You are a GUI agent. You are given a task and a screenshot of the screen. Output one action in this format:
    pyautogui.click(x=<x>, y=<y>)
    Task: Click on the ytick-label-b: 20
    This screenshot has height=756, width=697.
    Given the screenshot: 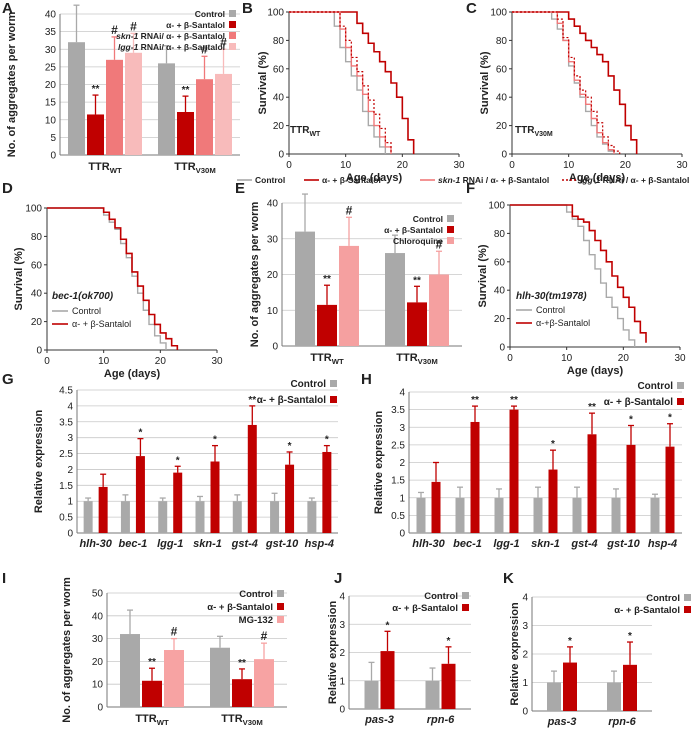 What is the action you would take?
    pyautogui.click(x=279, y=126)
    